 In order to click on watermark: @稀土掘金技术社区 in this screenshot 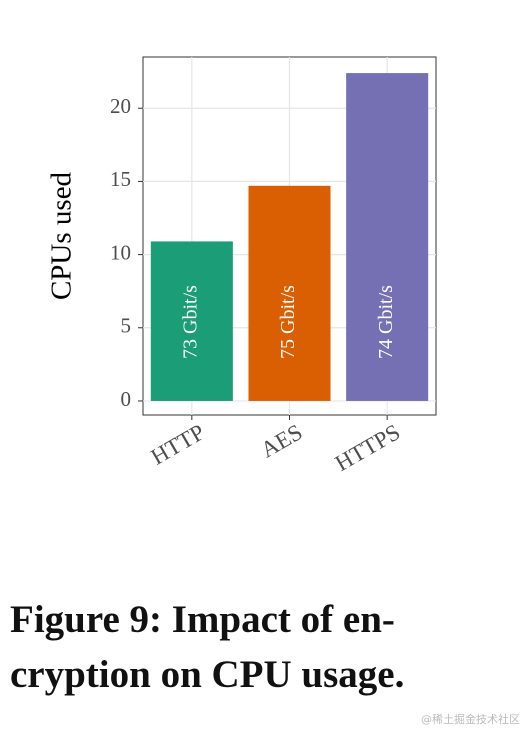, I will do `click(470, 719)`.